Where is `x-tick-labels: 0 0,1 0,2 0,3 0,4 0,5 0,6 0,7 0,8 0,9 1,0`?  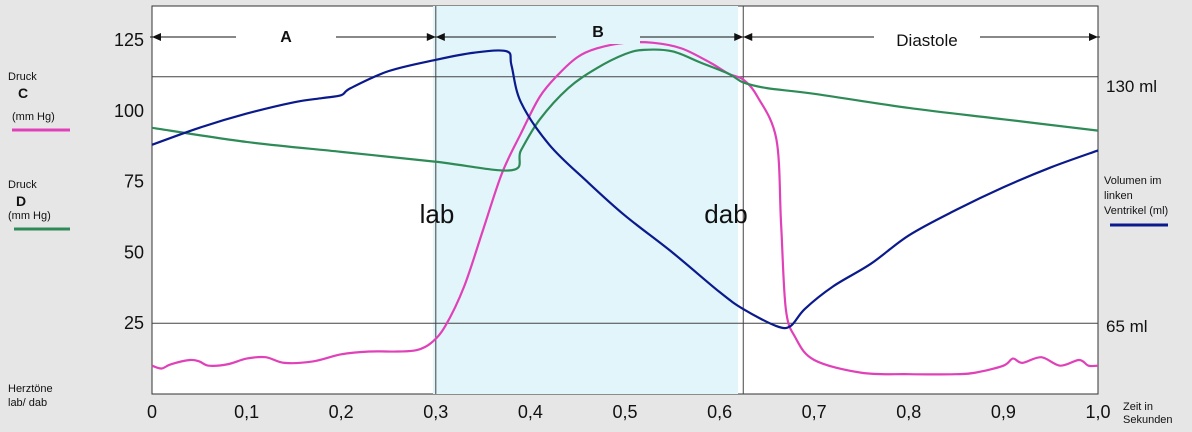
x-tick-labels: 0 0,1 0,2 0,3 0,4 0,5 0,6 0,7 0,8 0,9 1,0 is located at coordinates (629, 412).